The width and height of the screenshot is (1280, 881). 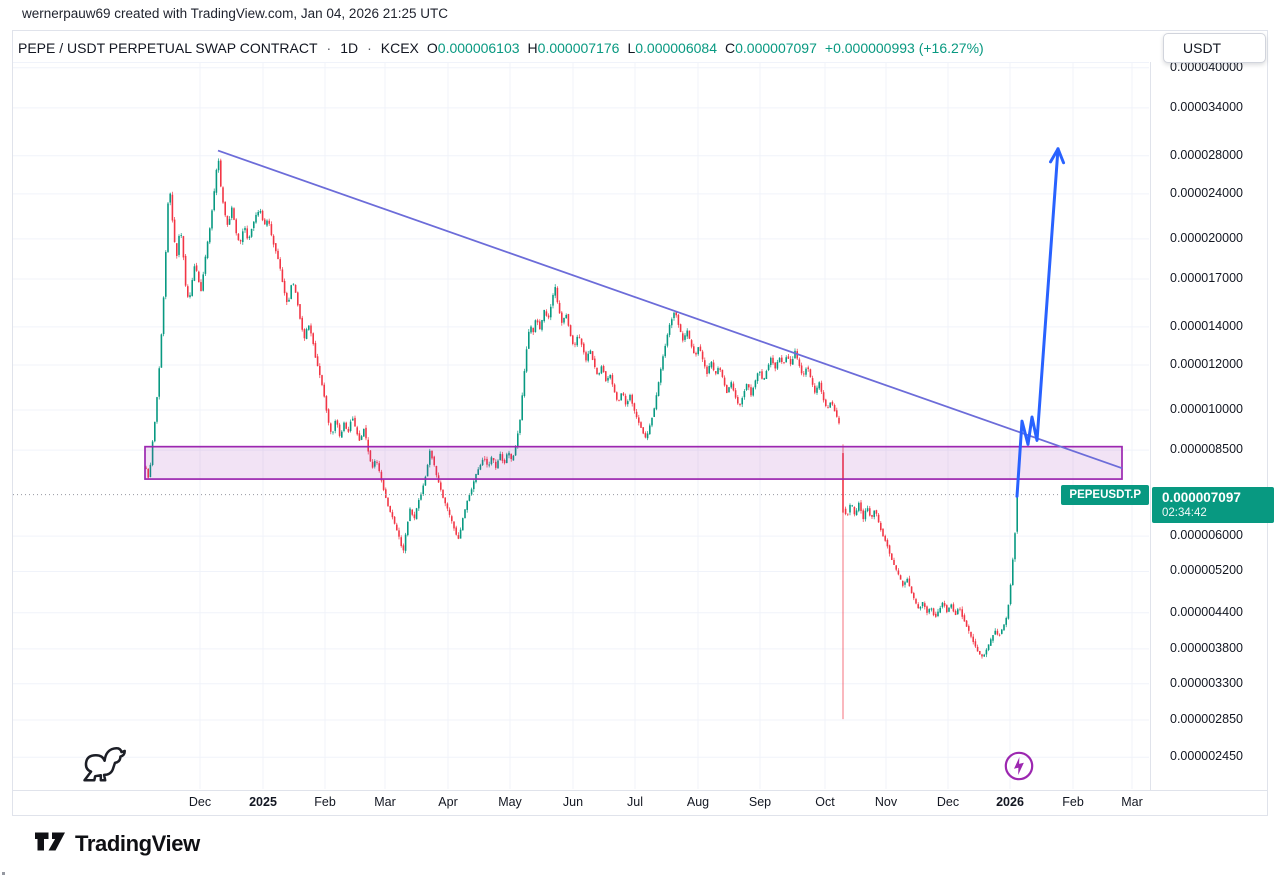 I want to click on price-axis-label: 0.000002850, so click(x=1206, y=718).